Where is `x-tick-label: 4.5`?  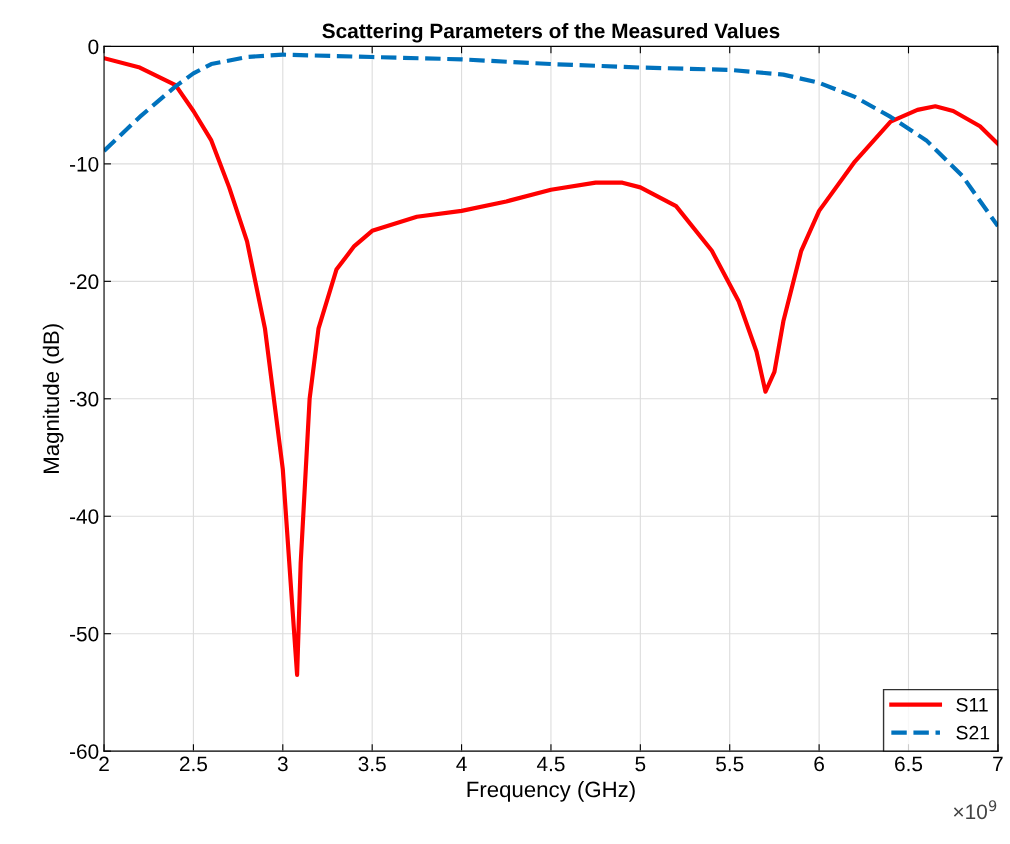 x-tick-label: 4.5 is located at coordinates (550, 764).